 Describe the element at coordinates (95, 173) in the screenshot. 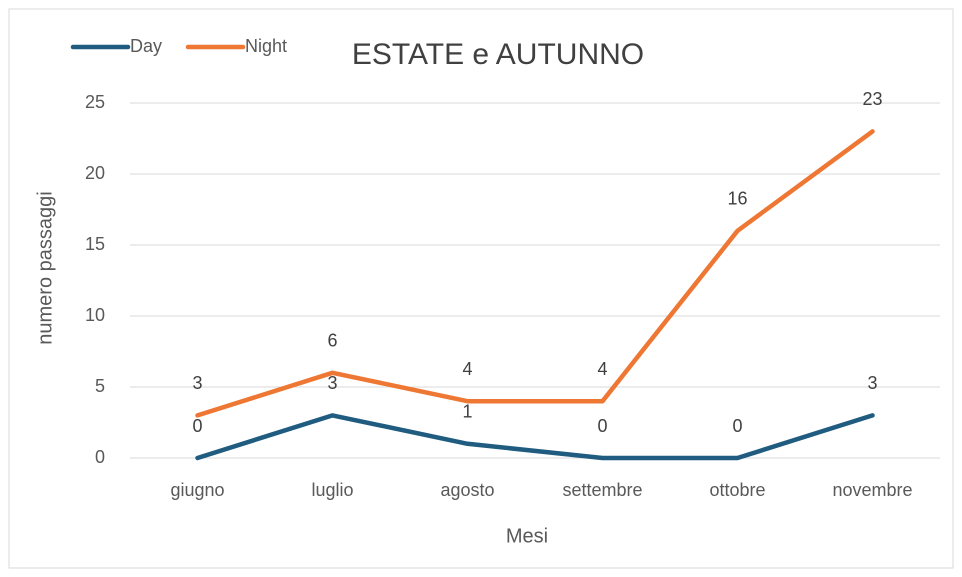

I see `y-tick-label: 20` at that location.